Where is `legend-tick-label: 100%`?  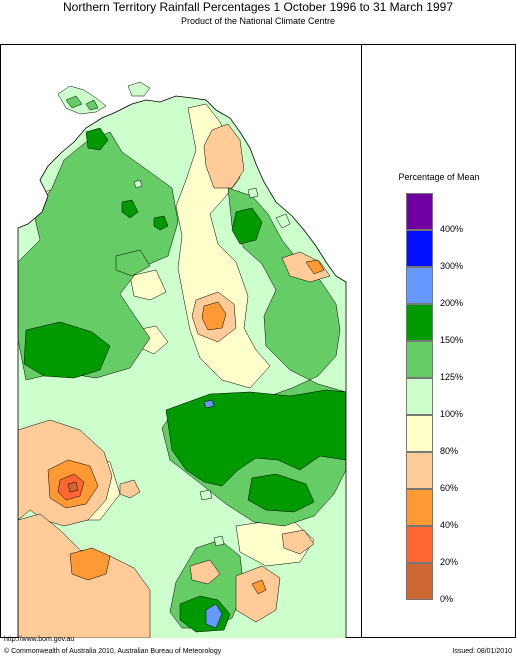 legend-tick-label: 100% is located at coordinates (452, 414).